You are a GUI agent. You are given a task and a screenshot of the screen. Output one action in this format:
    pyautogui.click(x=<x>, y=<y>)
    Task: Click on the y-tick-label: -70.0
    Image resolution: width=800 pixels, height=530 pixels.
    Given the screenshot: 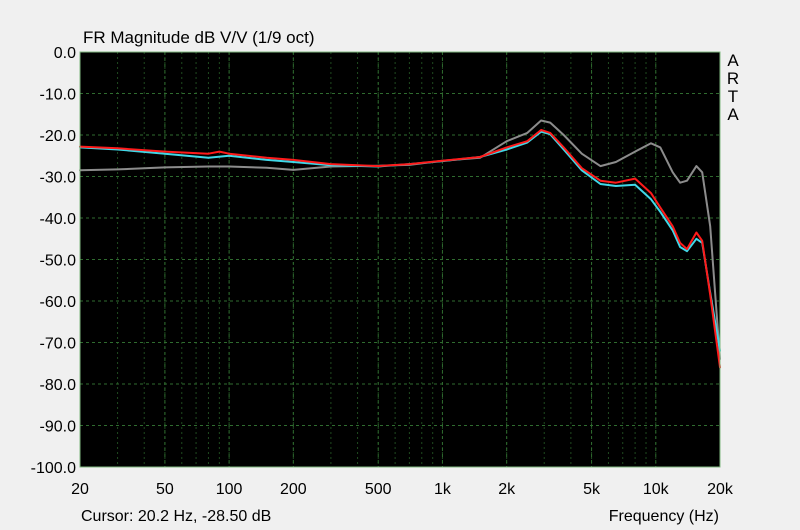 What is the action you would take?
    pyautogui.click(x=58, y=344)
    